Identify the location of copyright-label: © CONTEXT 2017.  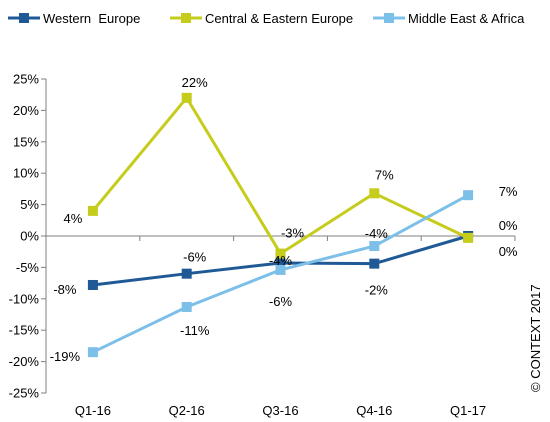
(535, 338).